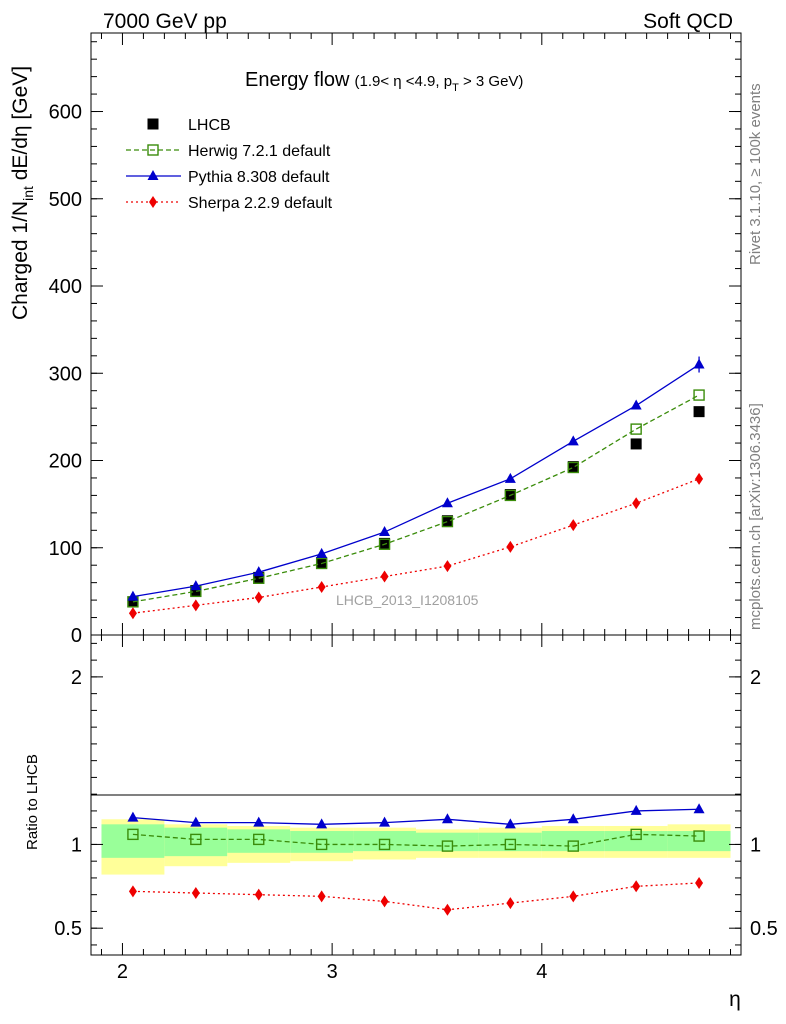  What do you see at coordinates (65, 200) in the screenshot?
I see `main-y-tick-label: 500` at bounding box center [65, 200].